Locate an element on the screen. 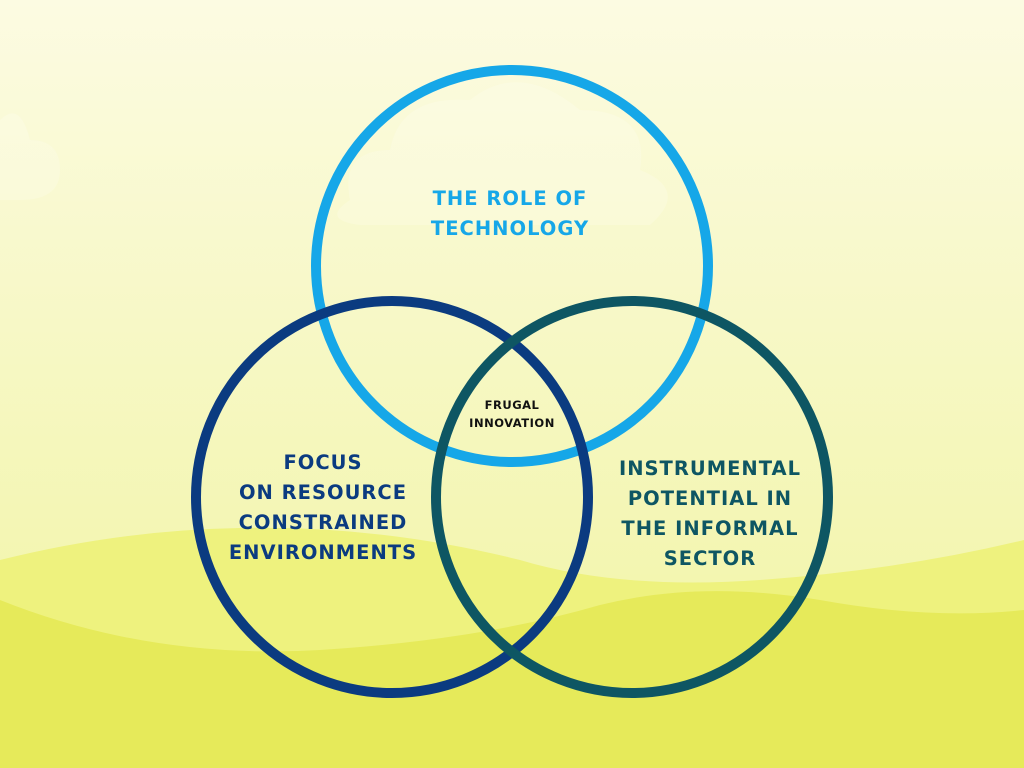  cloud-left is located at coordinates (30, 156).